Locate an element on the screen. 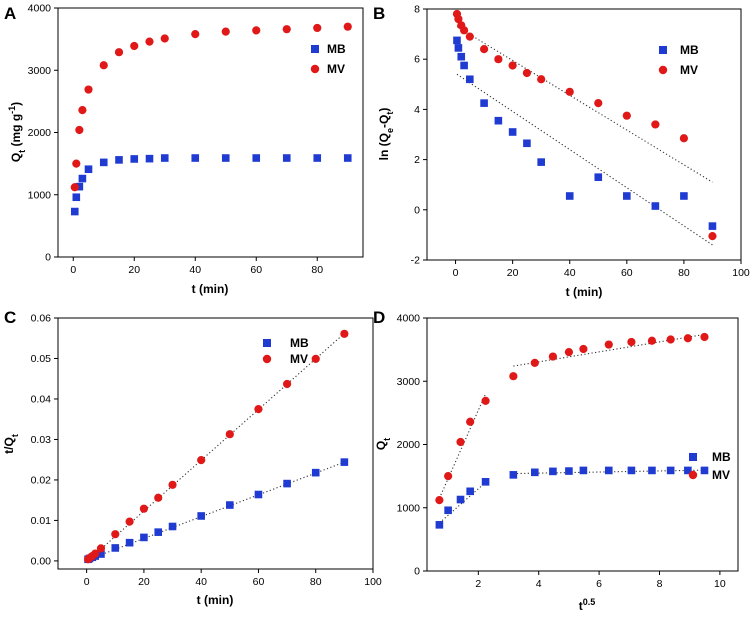 The image size is (754, 617). y-tick-label: -2 is located at coordinates (415, 261).